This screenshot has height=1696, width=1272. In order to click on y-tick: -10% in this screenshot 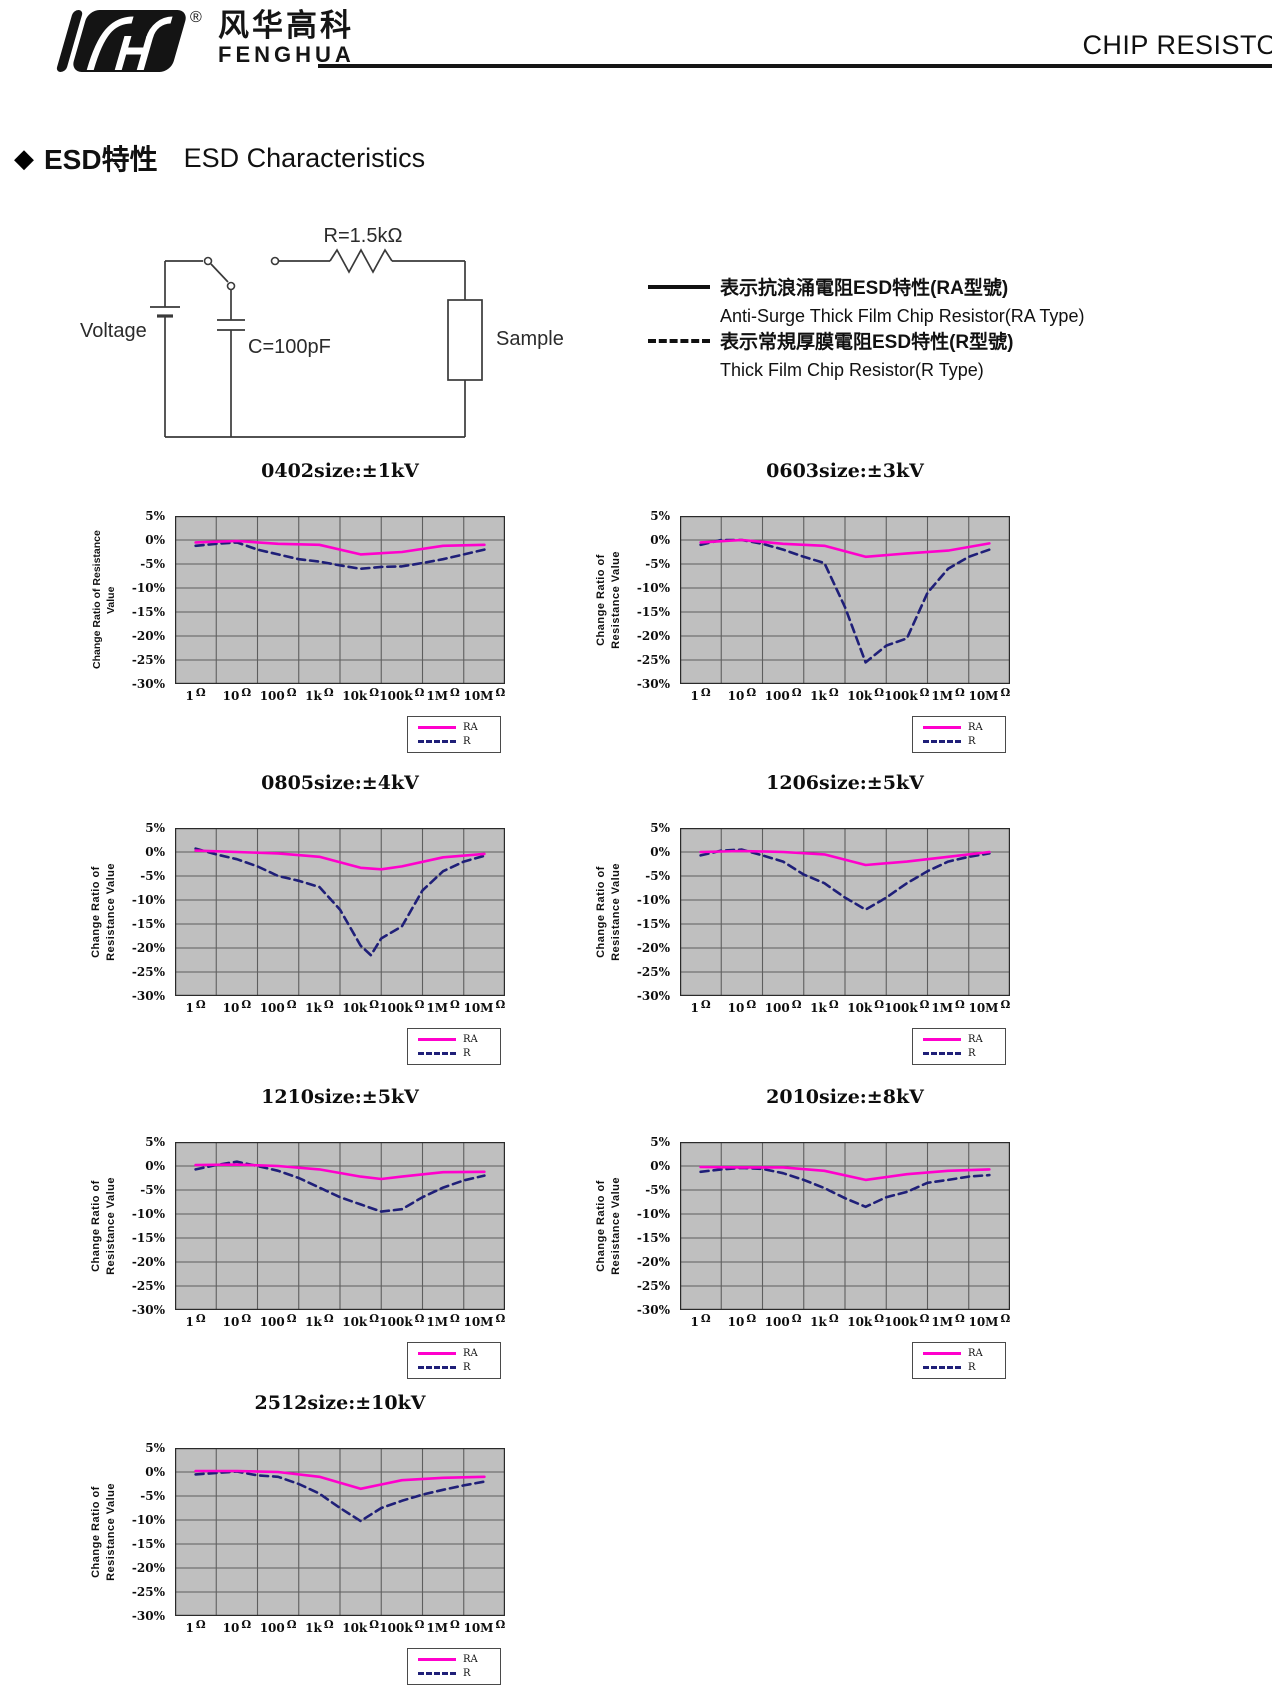, I will do `click(148, 900)`.